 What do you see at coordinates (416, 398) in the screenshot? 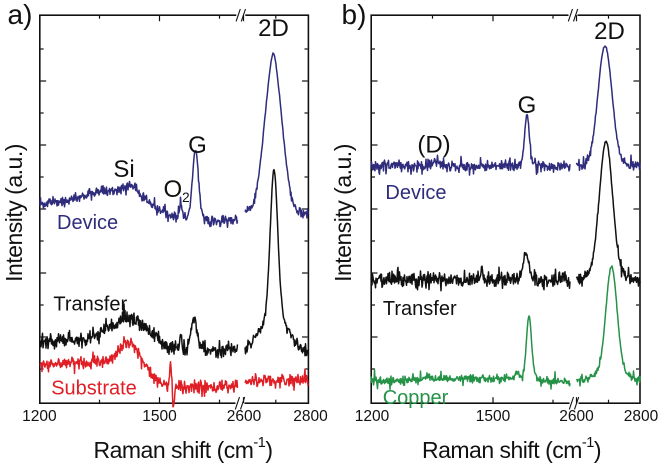
I see `svg-text: Copper` at bounding box center [416, 398].